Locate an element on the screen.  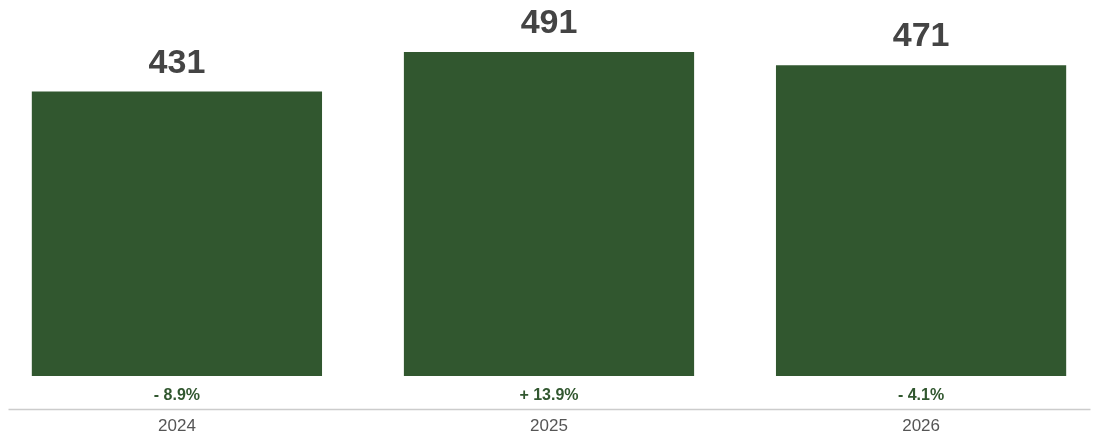
data-label: 491 is located at coordinates (549, 21).